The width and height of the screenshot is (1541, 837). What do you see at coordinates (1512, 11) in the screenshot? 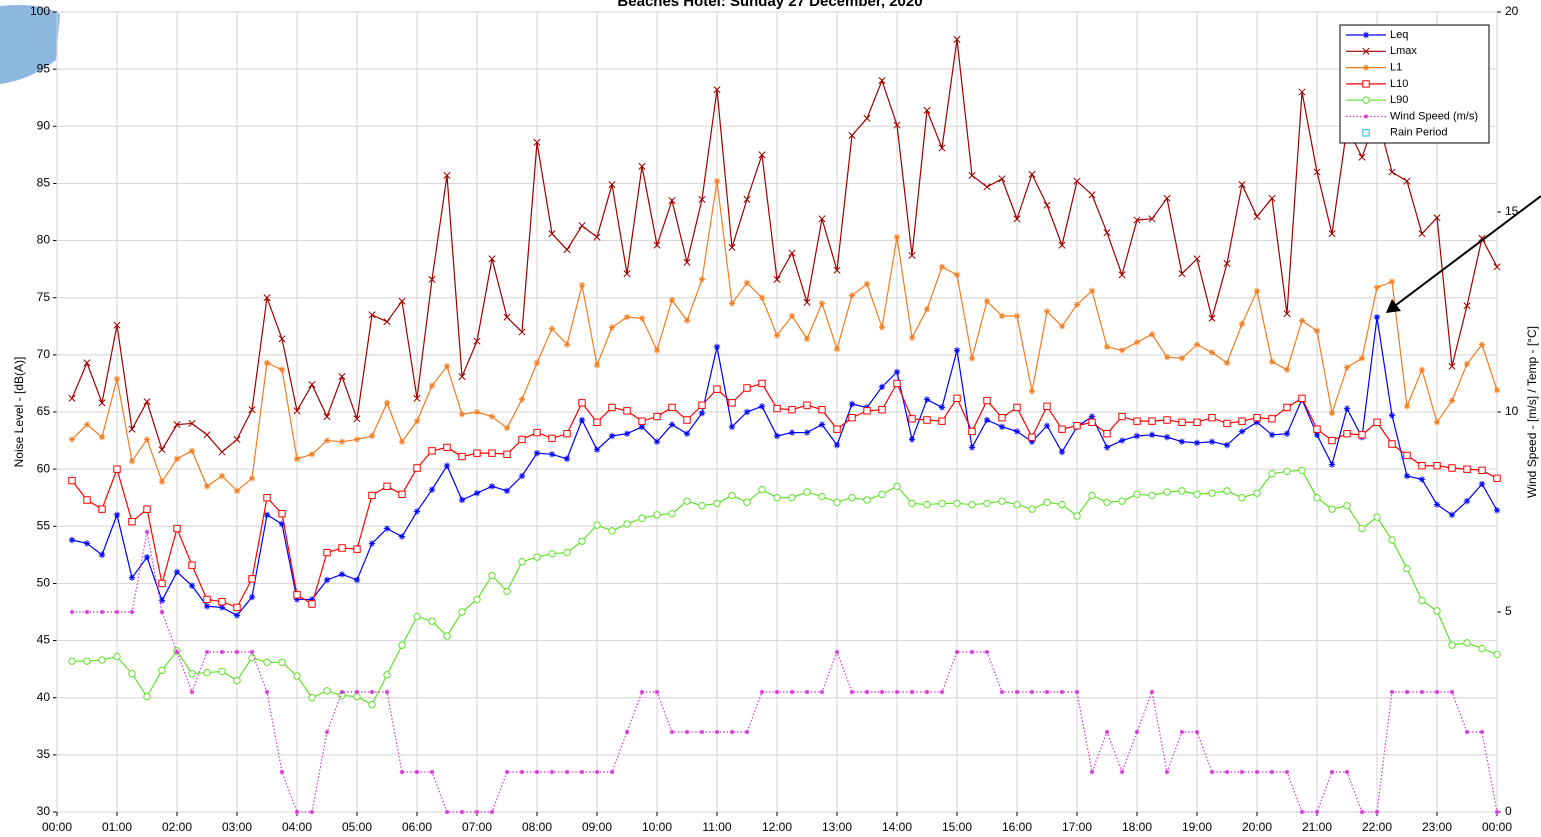
I see `y2-tick-label: 20` at bounding box center [1512, 11].